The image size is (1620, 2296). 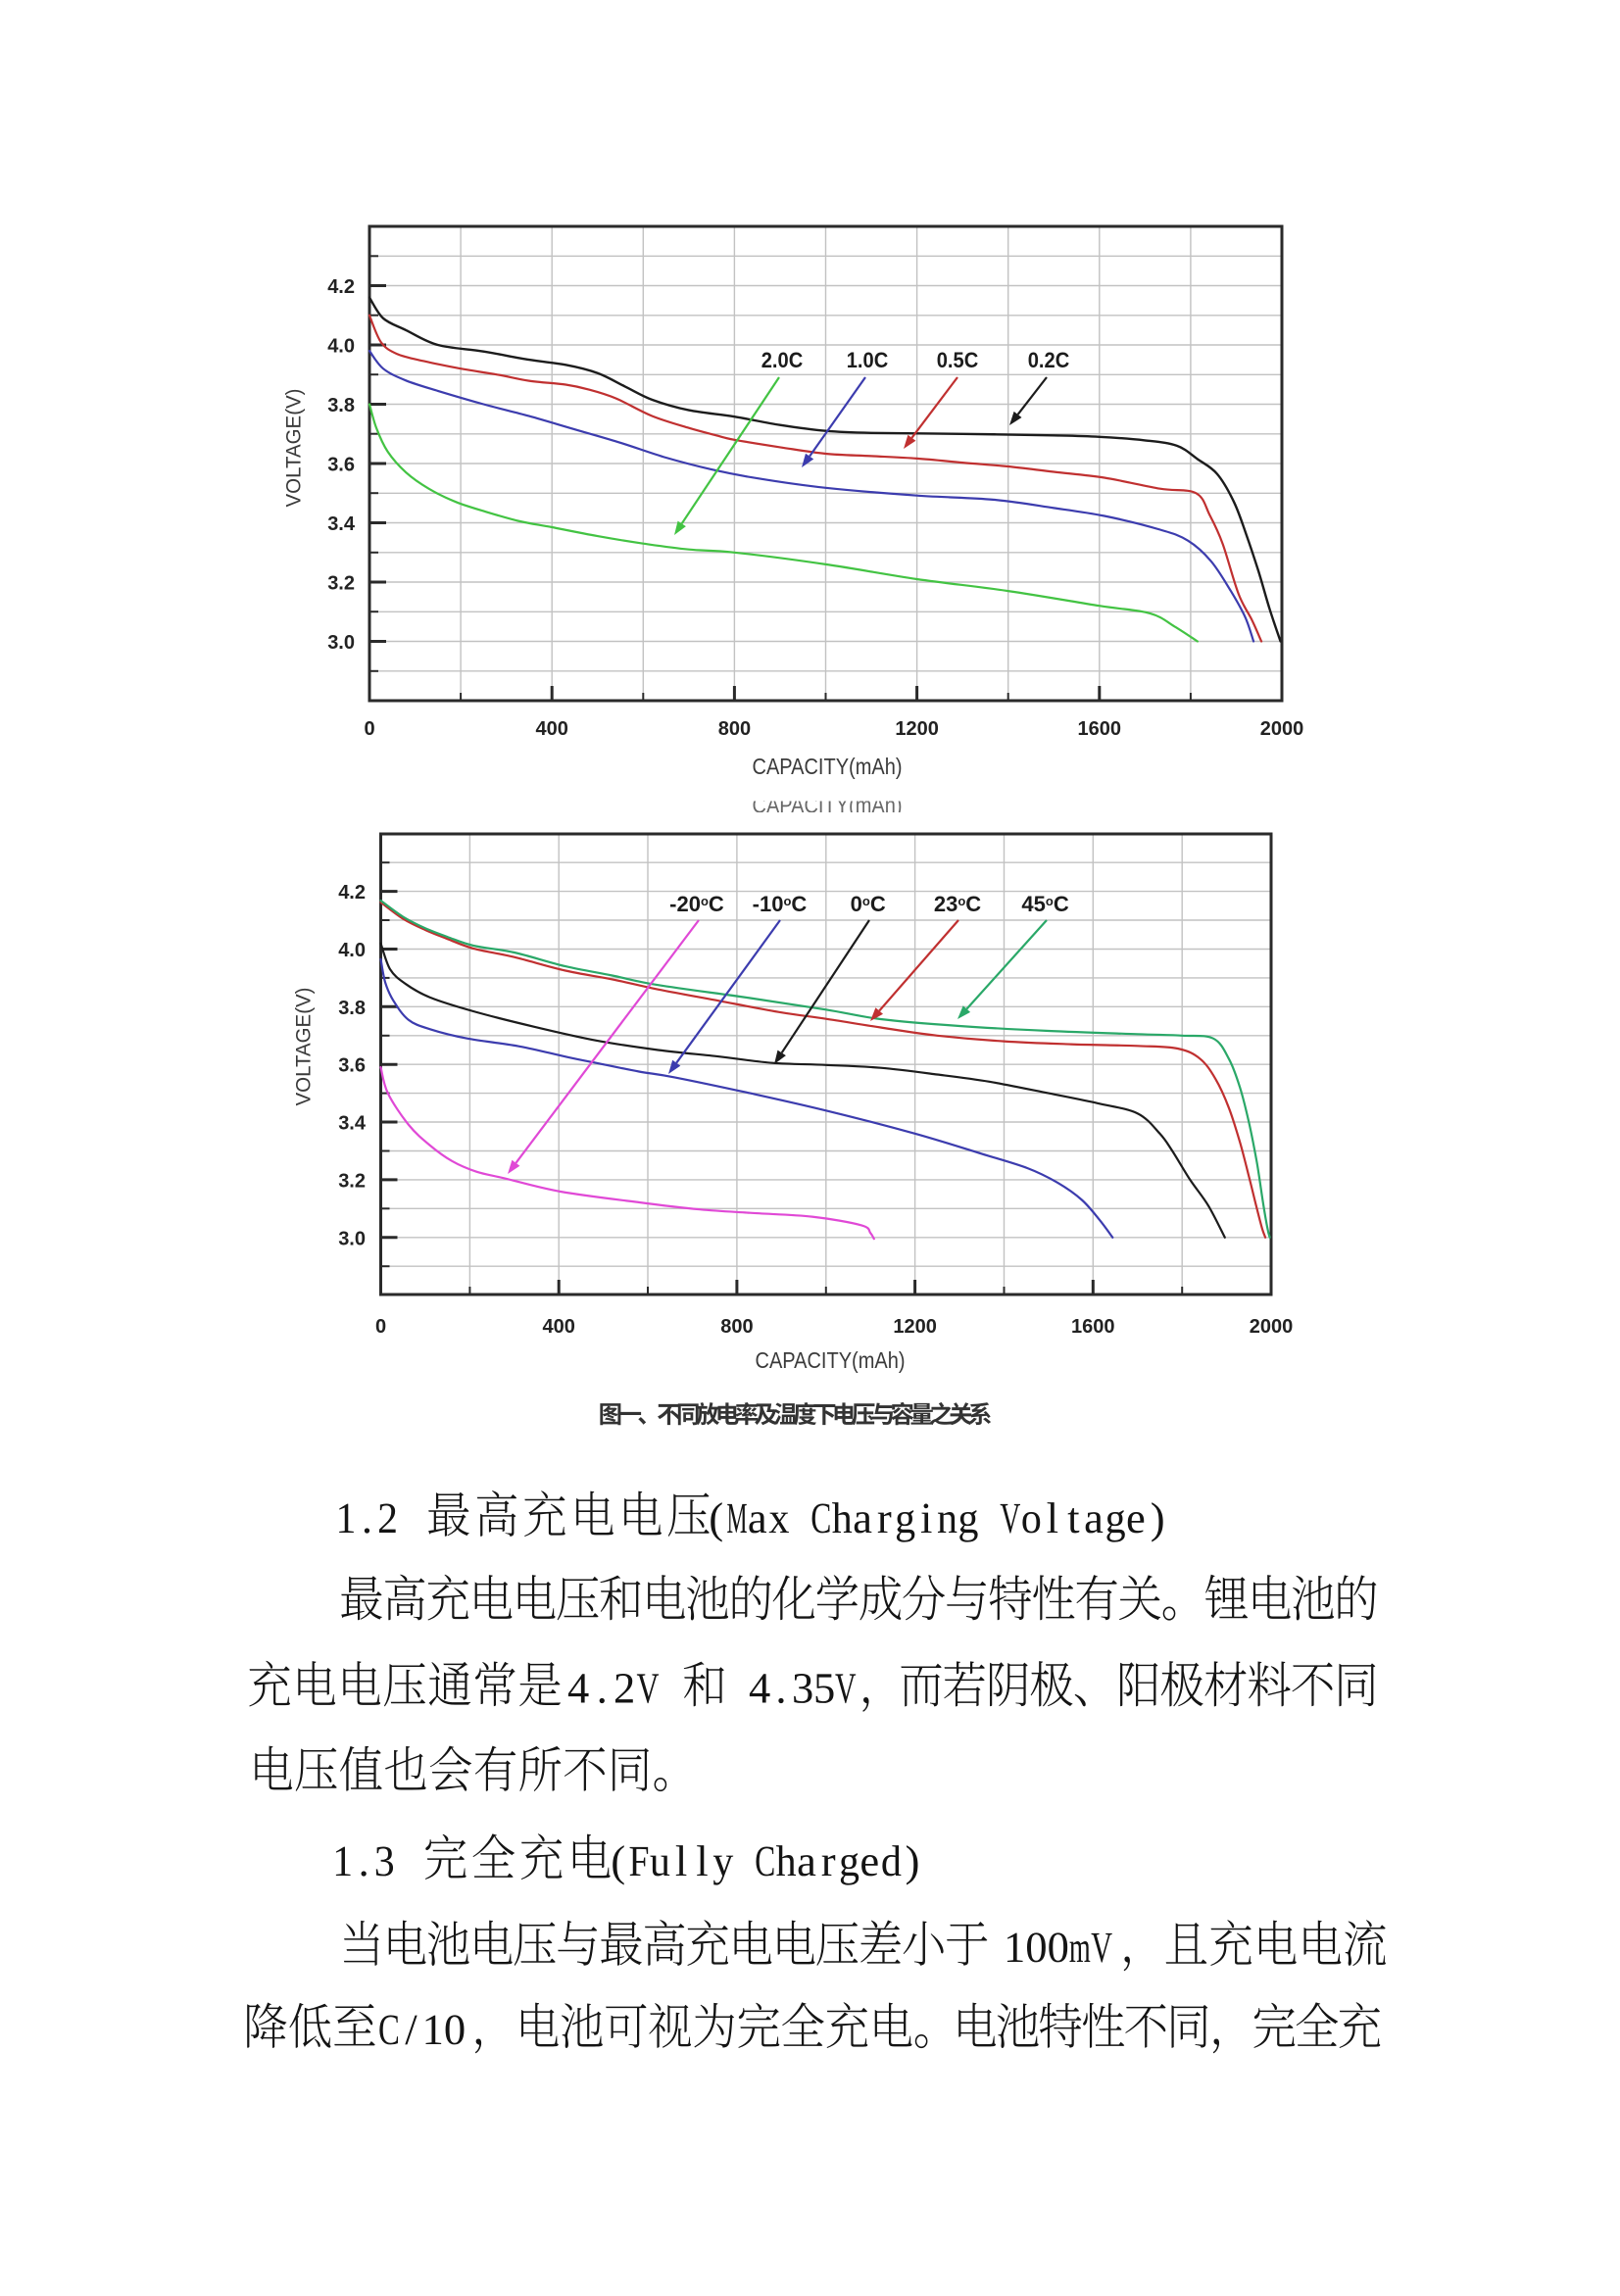 What do you see at coordinates (868, 360) in the screenshot?
I see `svg-text: 1.0C` at bounding box center [868, 360].